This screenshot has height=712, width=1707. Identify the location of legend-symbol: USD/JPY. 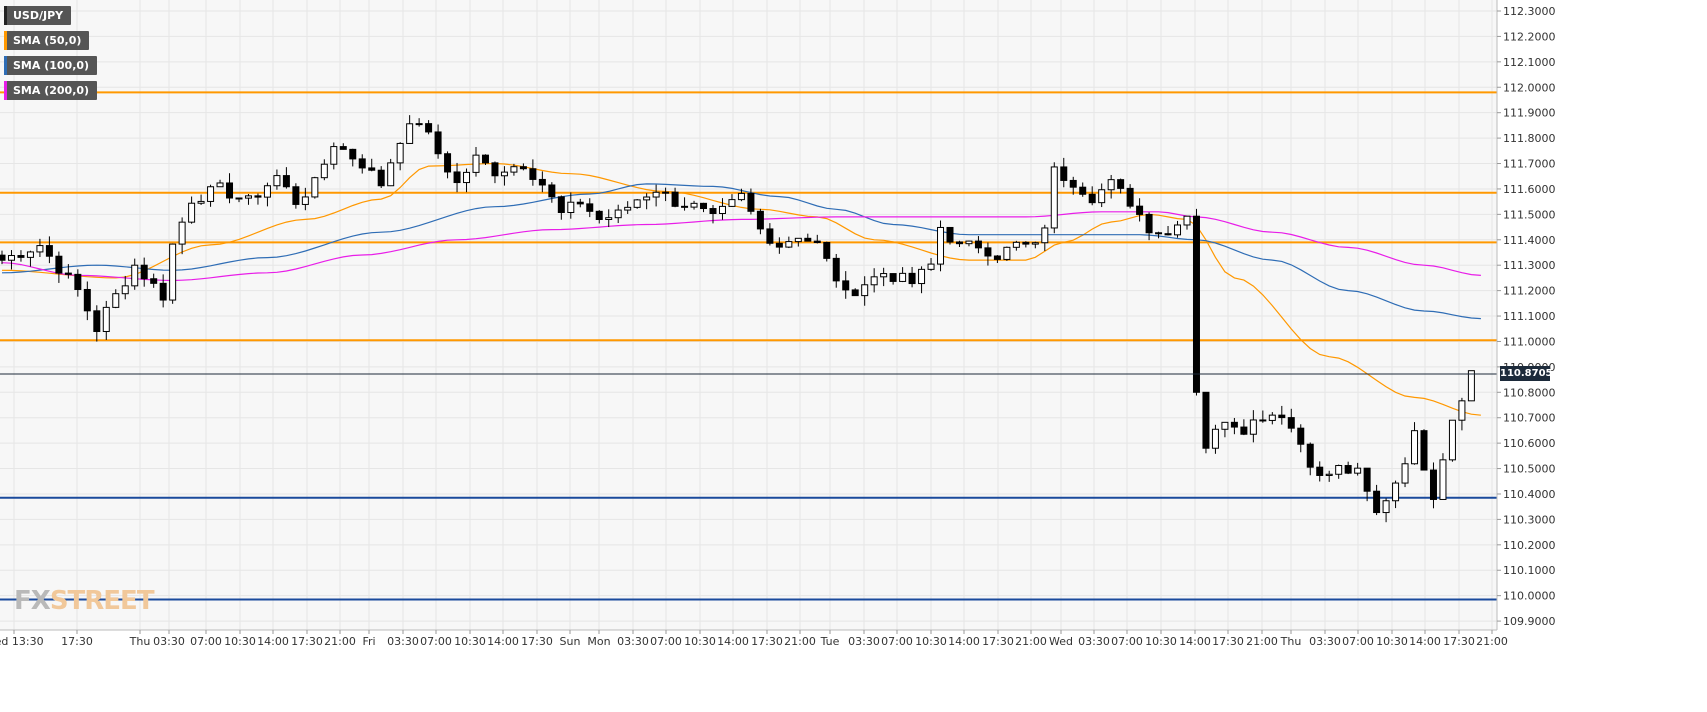
(38, 15).